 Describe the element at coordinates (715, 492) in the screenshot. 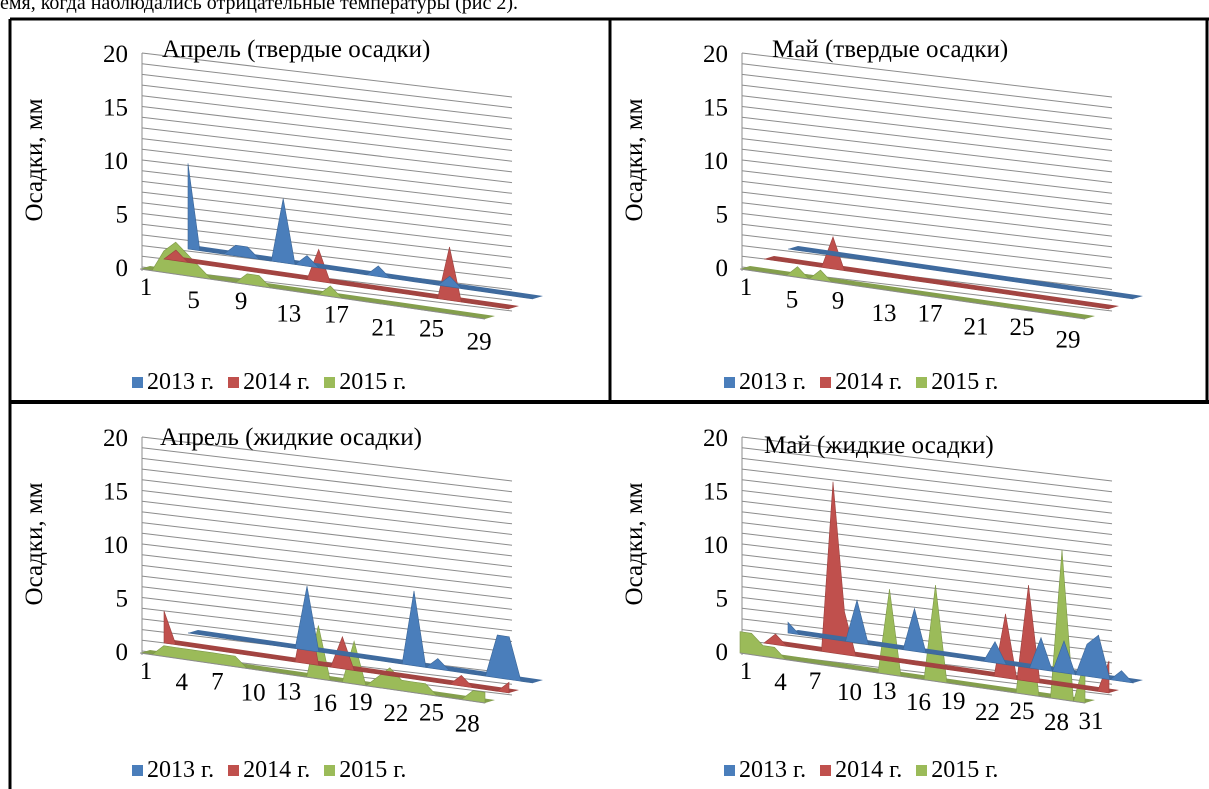

I see `y-tick-label: 15` at that location.